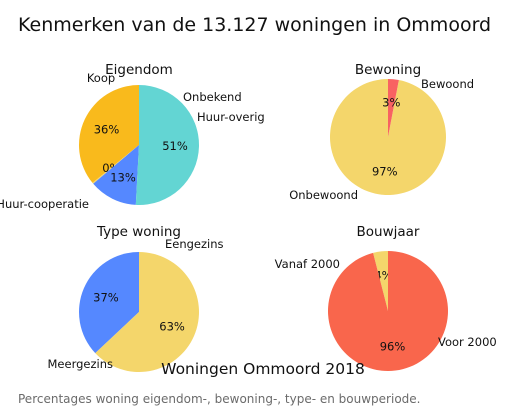  I want to click on pie-slice-label-bewoond: Bewoond, so click(447, 84).